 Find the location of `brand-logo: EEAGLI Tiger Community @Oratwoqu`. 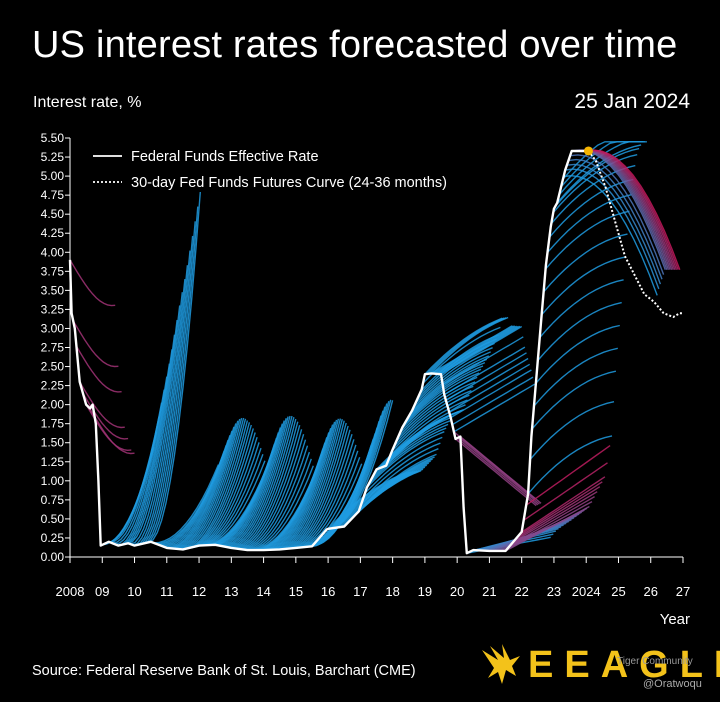

brand-logo: EEAGLI Tiger Community @Oratwoqu is located at coordinates (600, 666).